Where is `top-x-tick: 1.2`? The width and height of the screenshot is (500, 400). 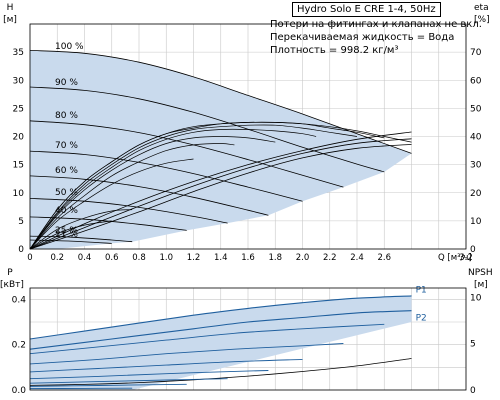
top-x-tick: 1.2 is located at coordinates (194, 258).